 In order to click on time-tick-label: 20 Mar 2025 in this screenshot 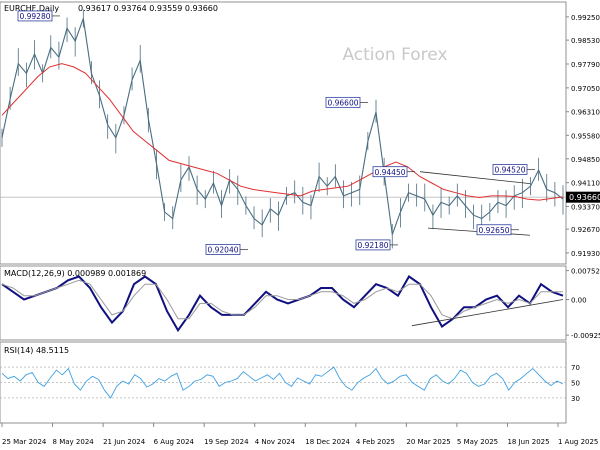, I will do `click(428, 442)`.